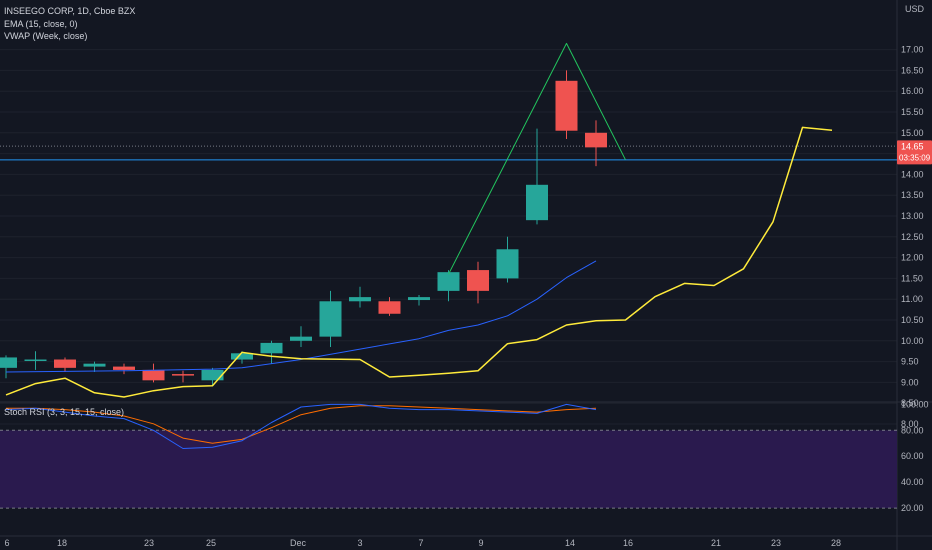 The image size is (932, 550). What do you see at coordinates (910, 382) in the screenshot?
I see `price-tick-label: 9.00` at bounding box center [910, 382].